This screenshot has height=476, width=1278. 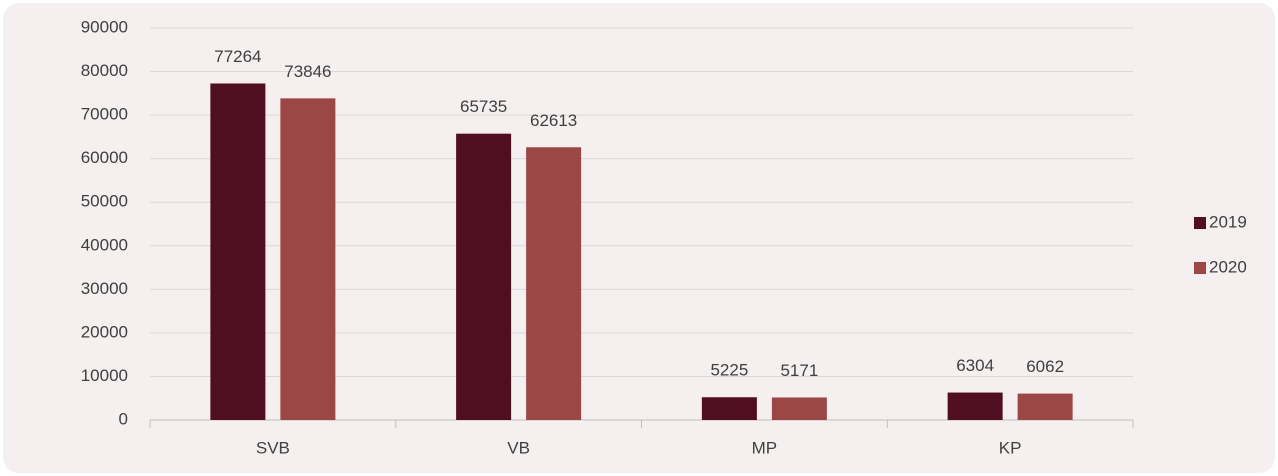 I want to click on y-tick-label: 40000, so click(x=104, y=244).